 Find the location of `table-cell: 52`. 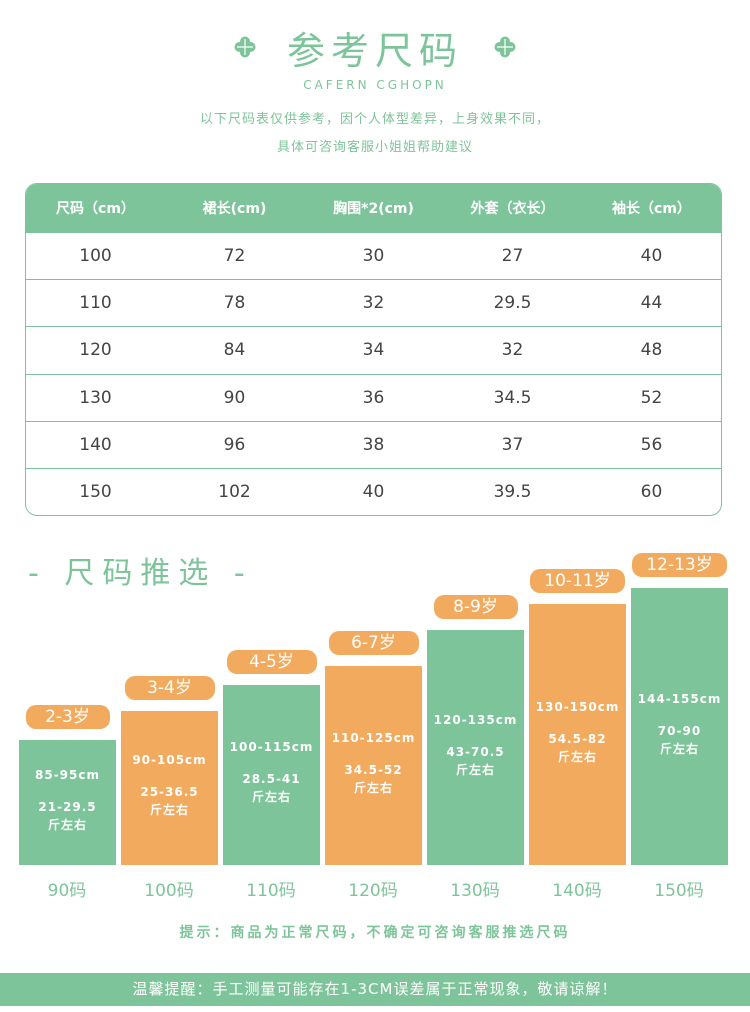

table-cell: 52 is located at coordinates (651, 397).